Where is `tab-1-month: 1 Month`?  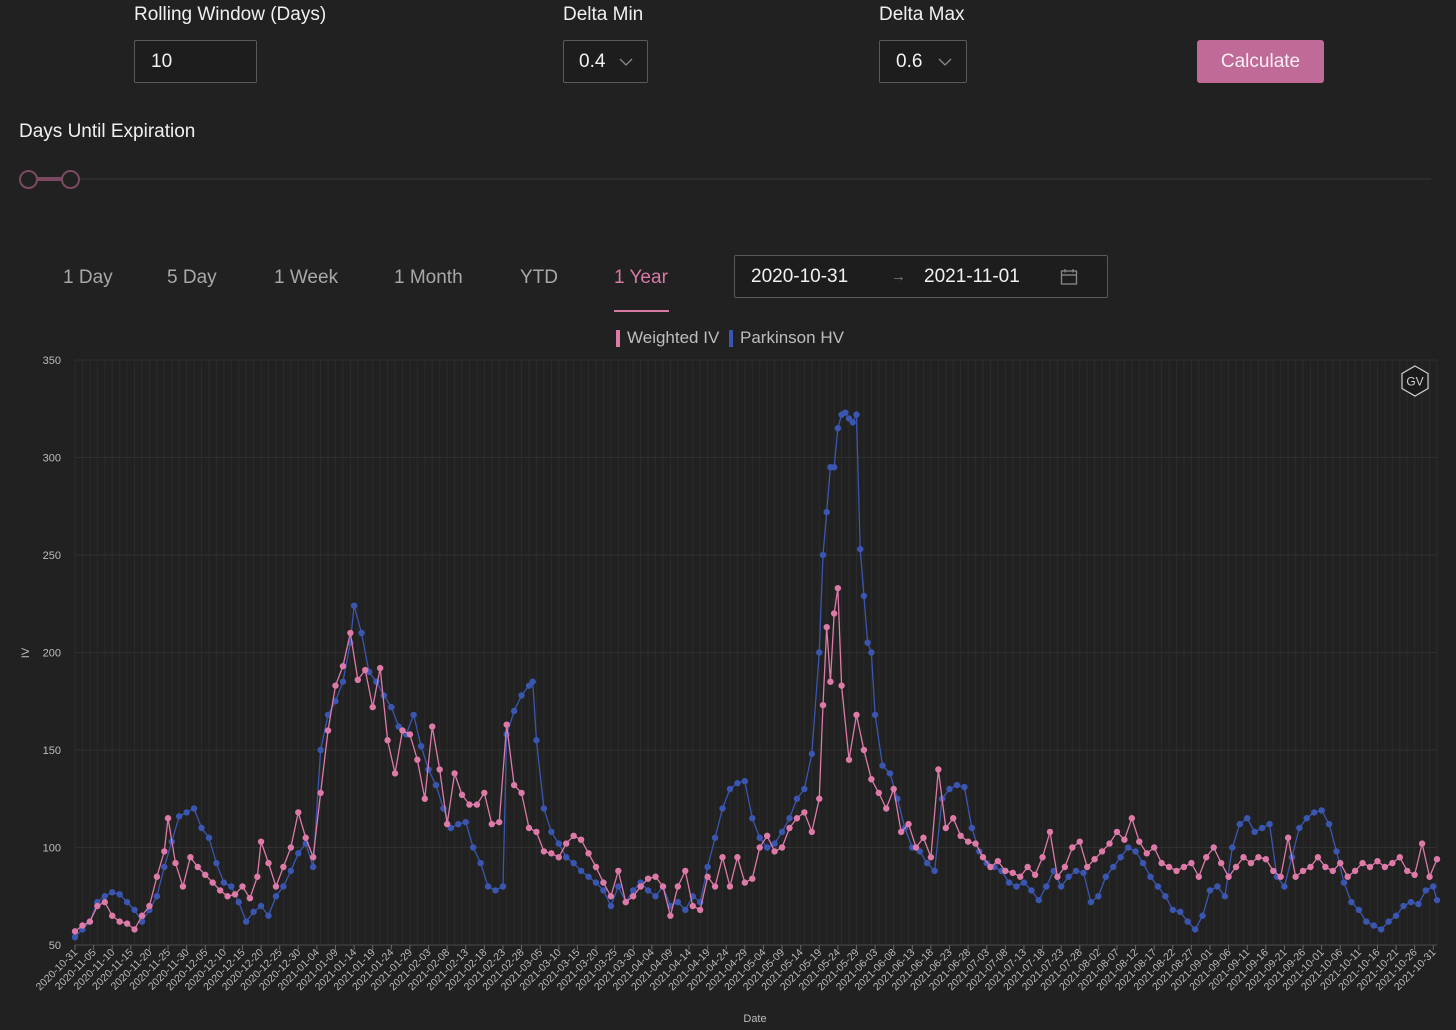 tab-1-month: 1 Month is located at coordinates (428, 277).